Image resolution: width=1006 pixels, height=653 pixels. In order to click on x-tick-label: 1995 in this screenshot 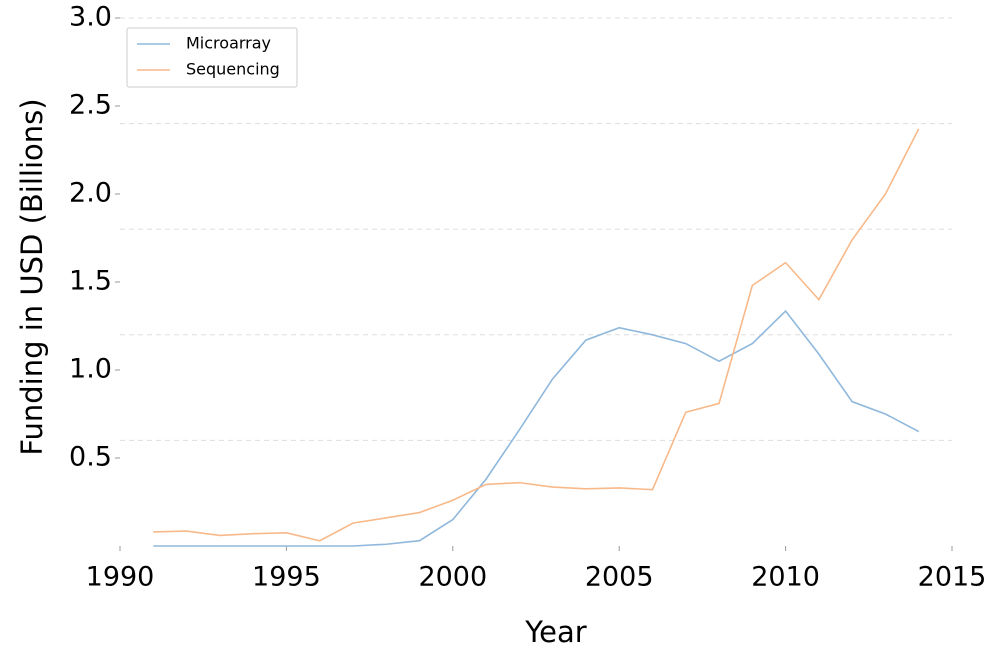, I will do `click(286, 577)`.